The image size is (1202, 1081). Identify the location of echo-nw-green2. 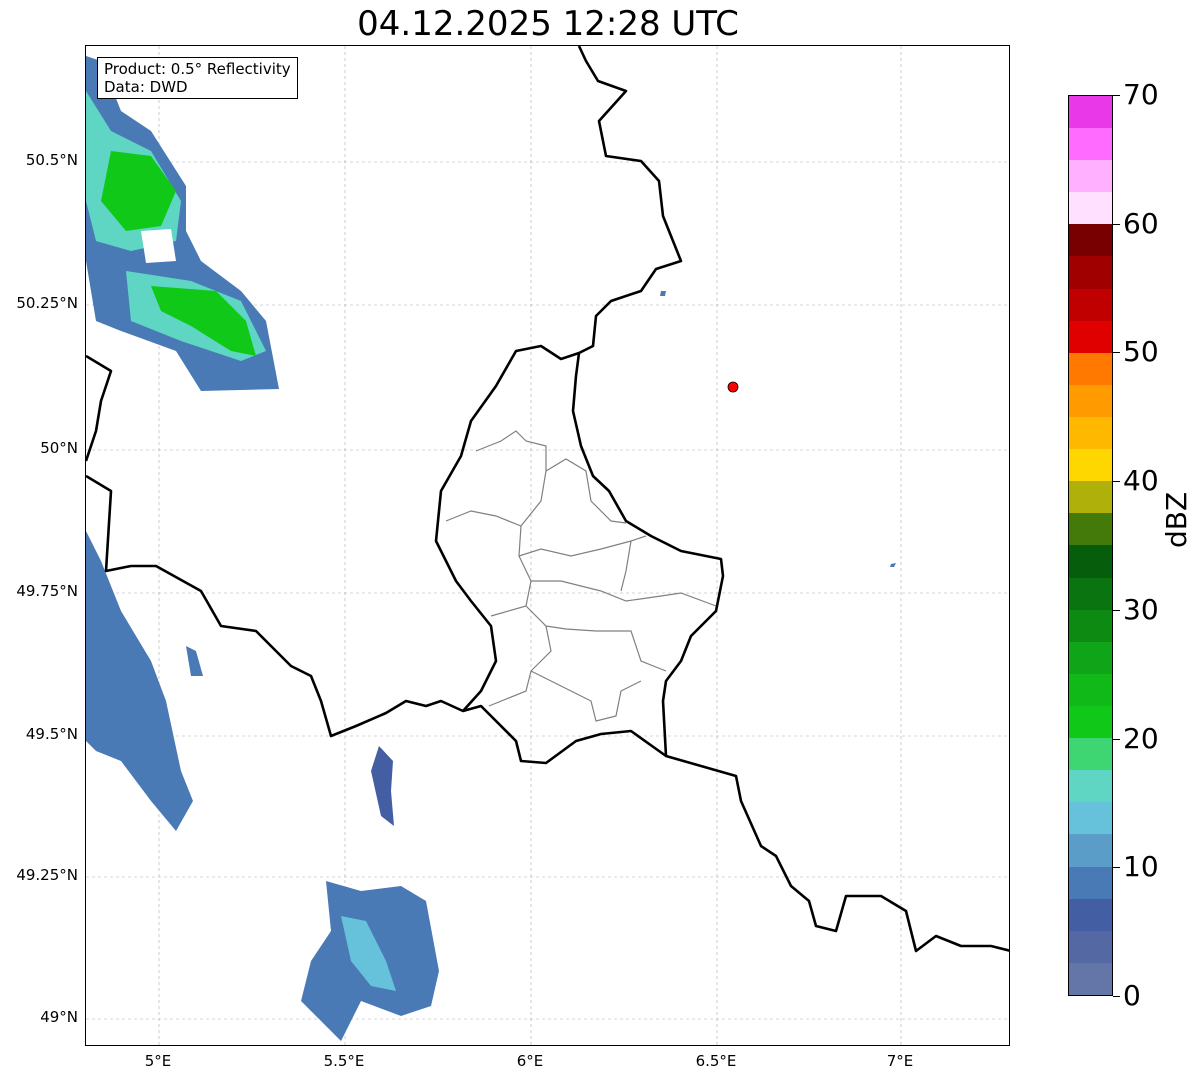
(203, 321).